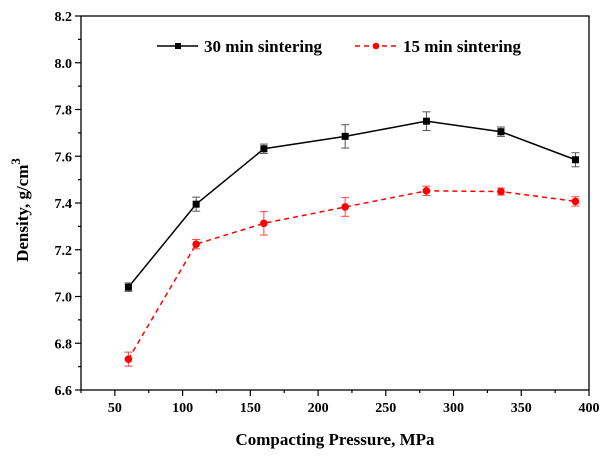  Describe the element at coordinates (64, 111) in the screenshot. I see `y-tick-label: 7.8` at that location.